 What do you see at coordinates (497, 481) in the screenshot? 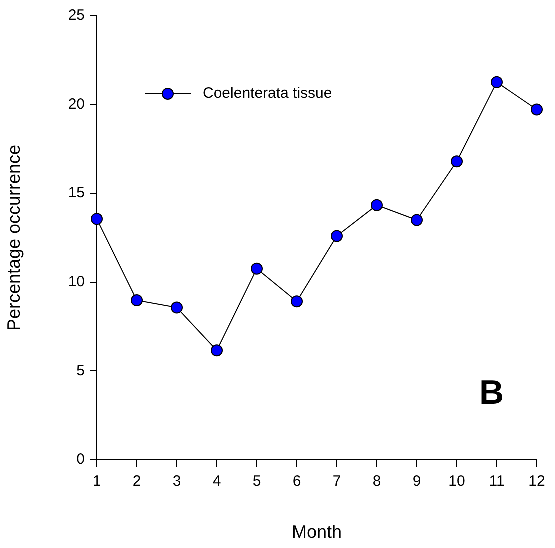
I see `x-tick-label: 11` at bounding box center [497, 481].